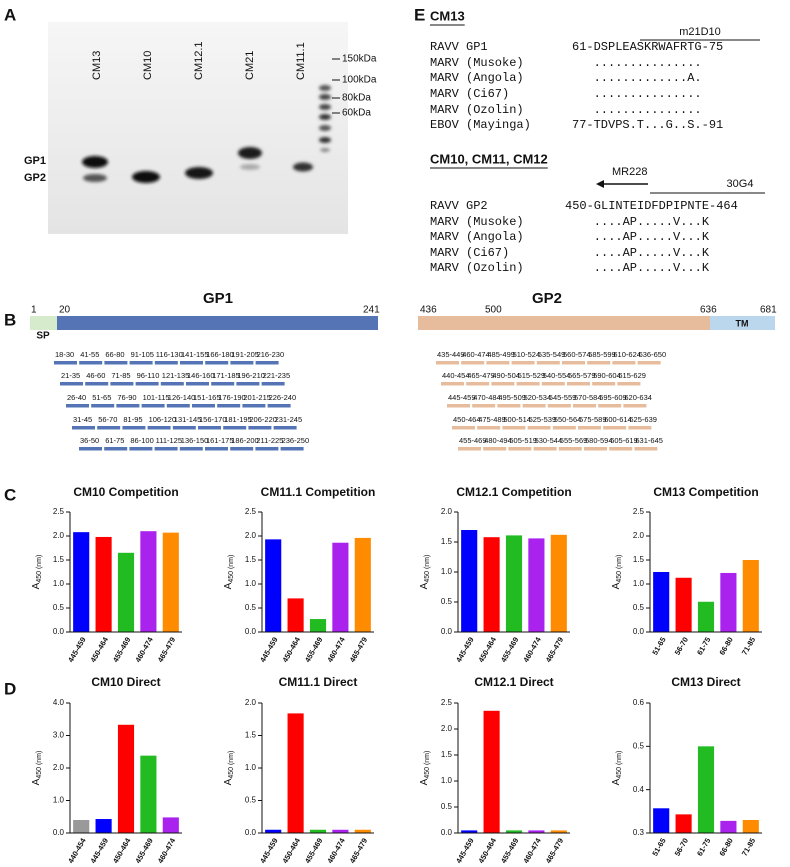 This screenshot has width=790, height=867. What do you see at coordinates (238, 419) in the screenshot?
I see `peptide-label: 181-195` at bounding box center [238, 419].